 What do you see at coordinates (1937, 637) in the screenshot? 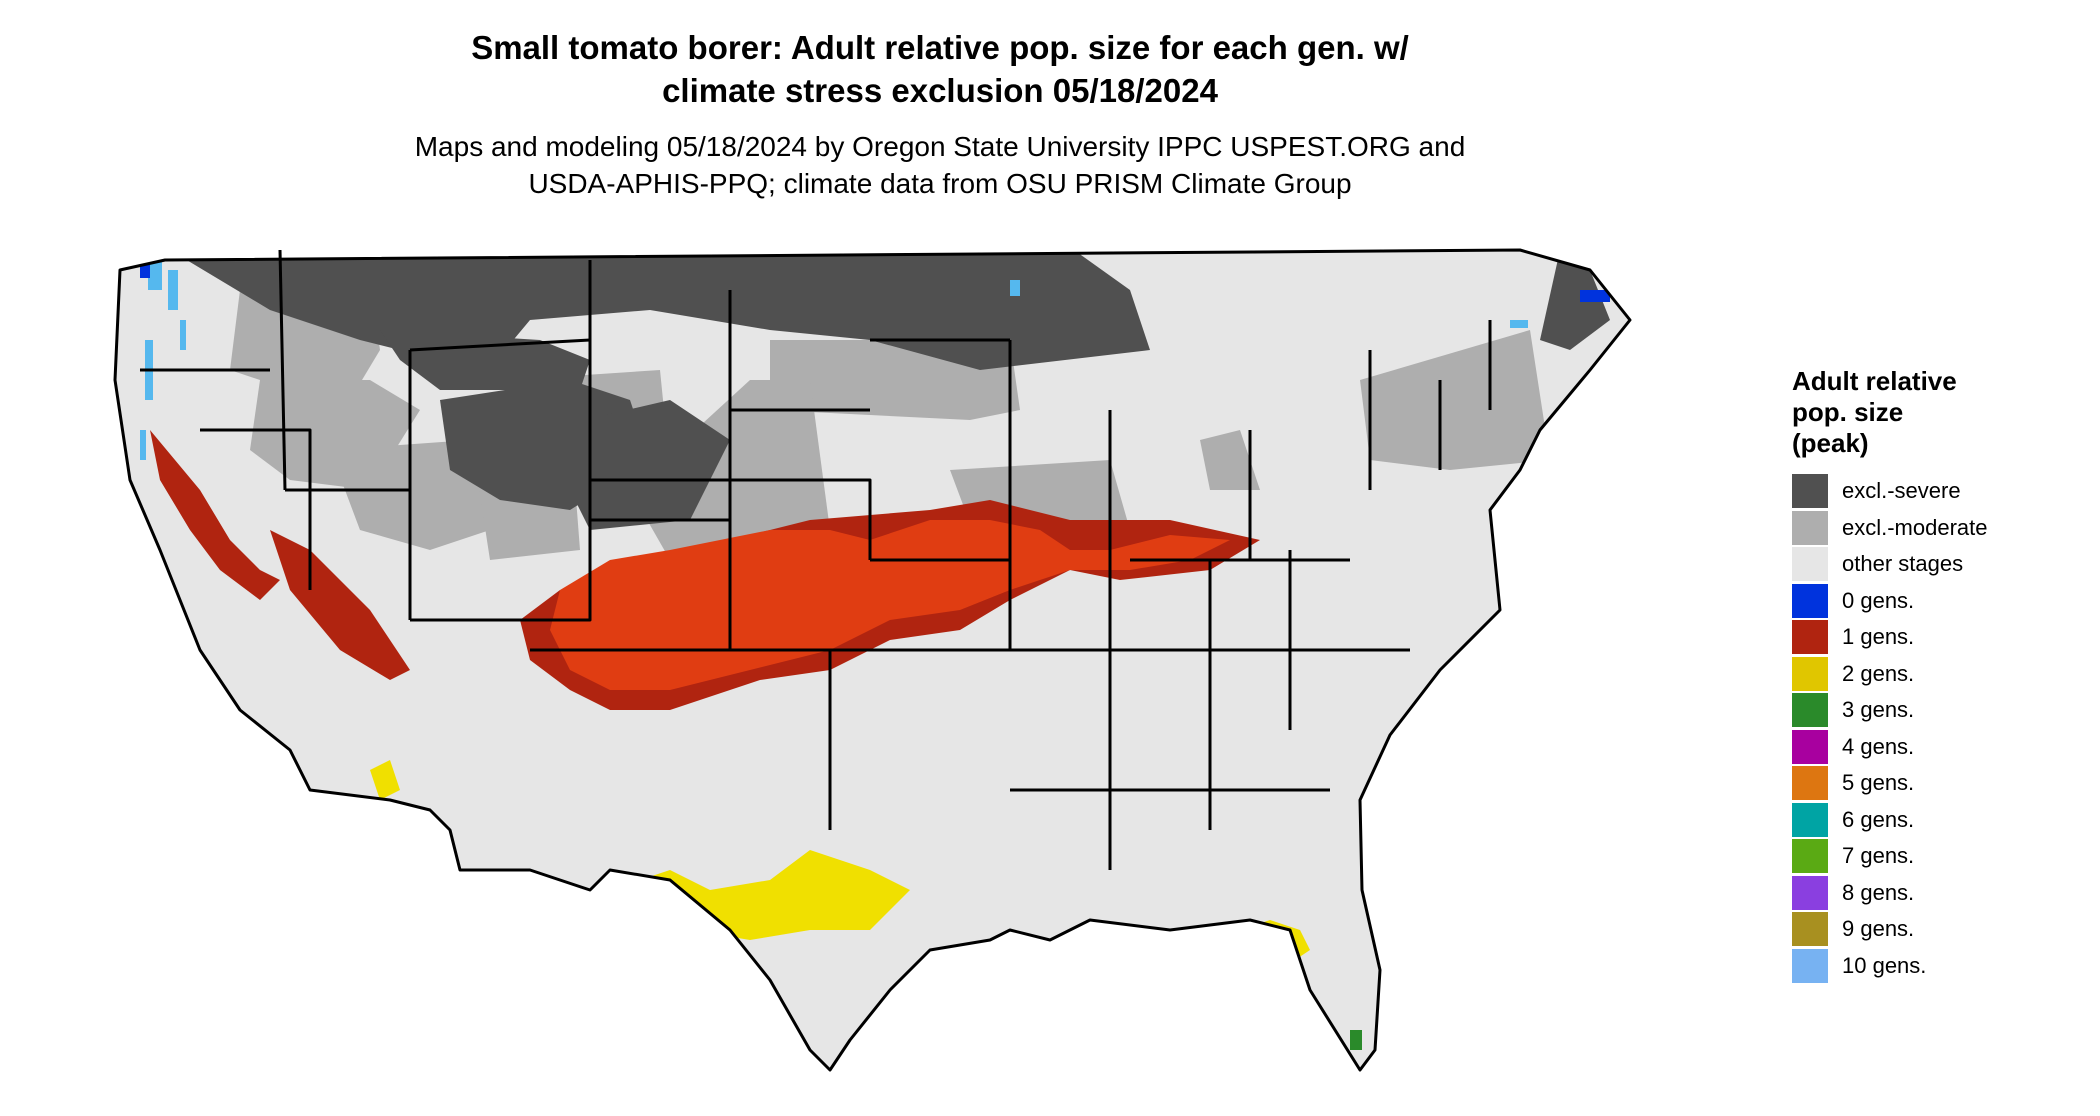
I see `legend-item: 1 gens.` at bounding box center [1937, 637].